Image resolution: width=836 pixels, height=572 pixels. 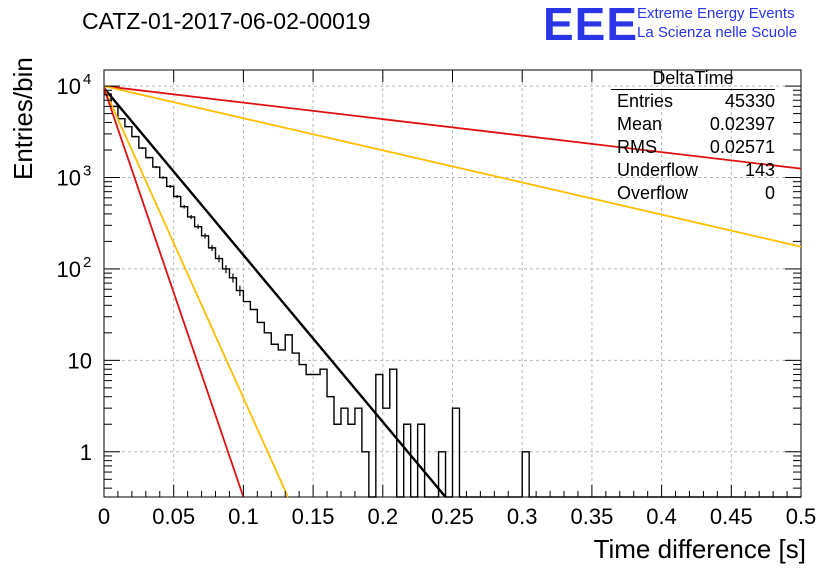 I want to click on x-tick-label: 0.25, so click(x=452, y=516).